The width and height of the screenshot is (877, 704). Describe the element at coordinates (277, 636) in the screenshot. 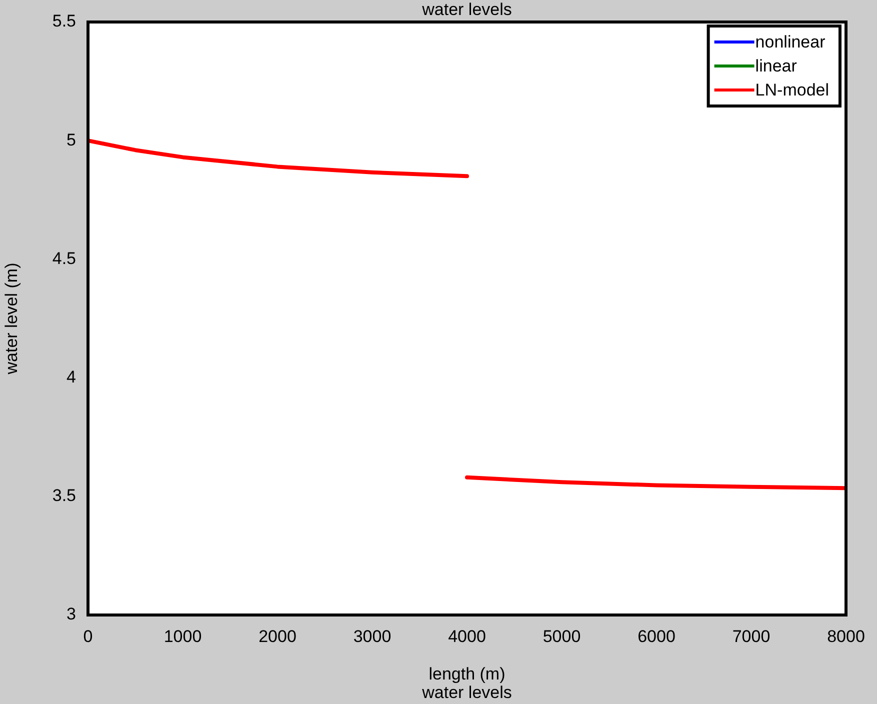

I see `x-tick-label: 2000` at that location.